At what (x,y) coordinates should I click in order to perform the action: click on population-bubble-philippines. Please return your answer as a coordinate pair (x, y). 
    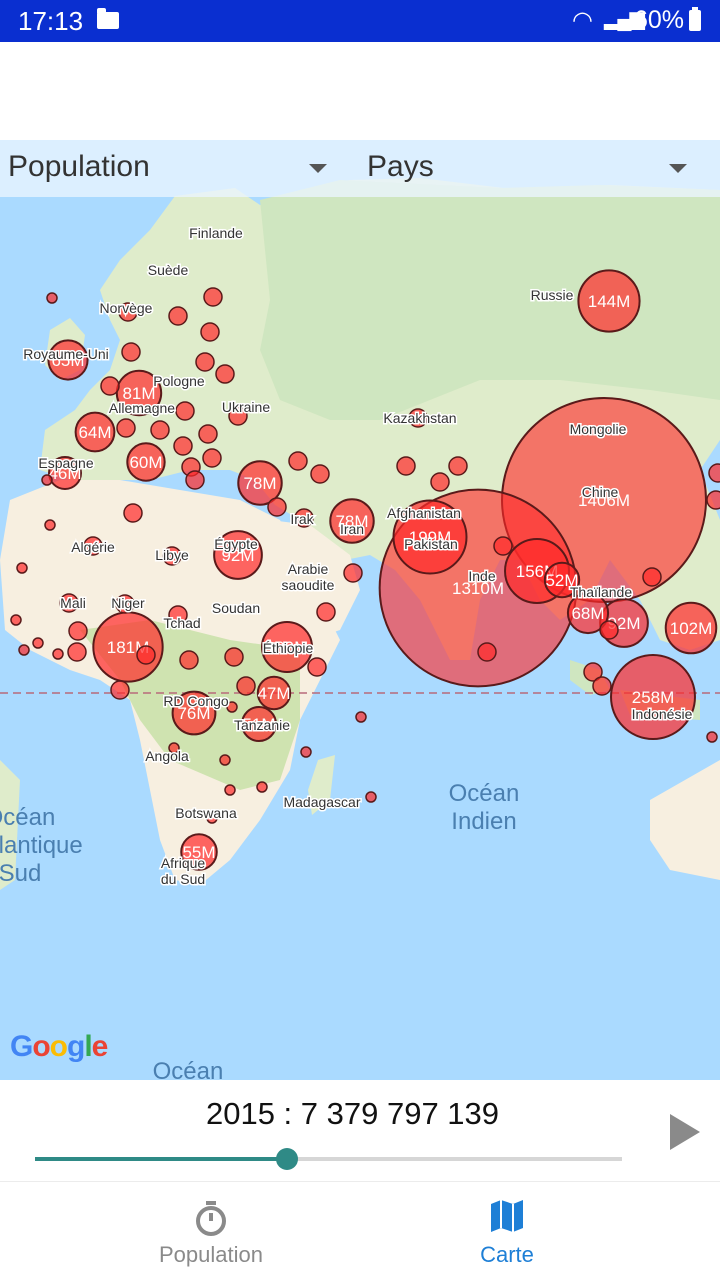
    Looking at the image, I should click on (691, 628).